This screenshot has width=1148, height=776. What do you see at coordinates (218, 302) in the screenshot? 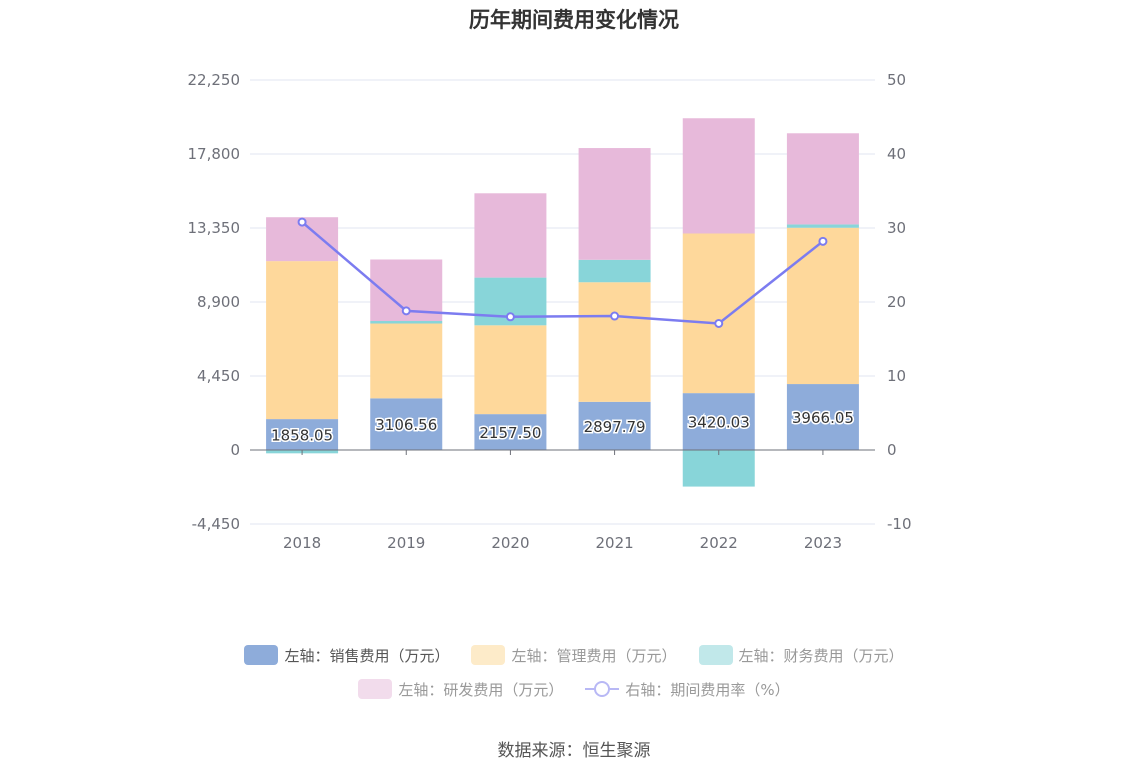
I see `y-left-tick-label: 8,900` at bounding box center [218, 302].